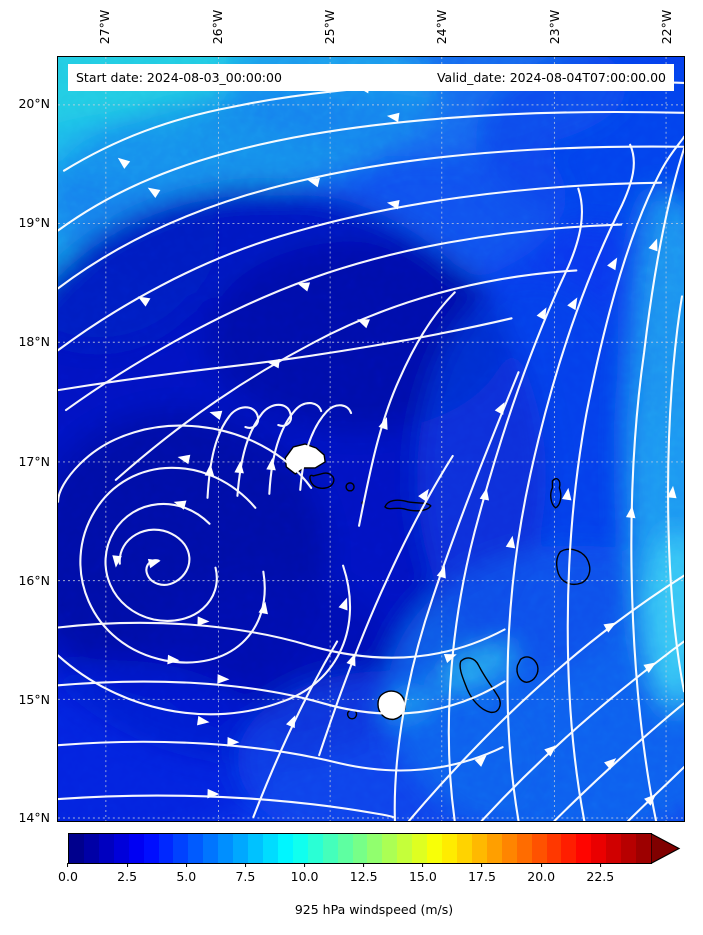 The width and height of the screenshot is (703, 935). I want to click on lat-label-14n: 14°N, so click(34, 817).